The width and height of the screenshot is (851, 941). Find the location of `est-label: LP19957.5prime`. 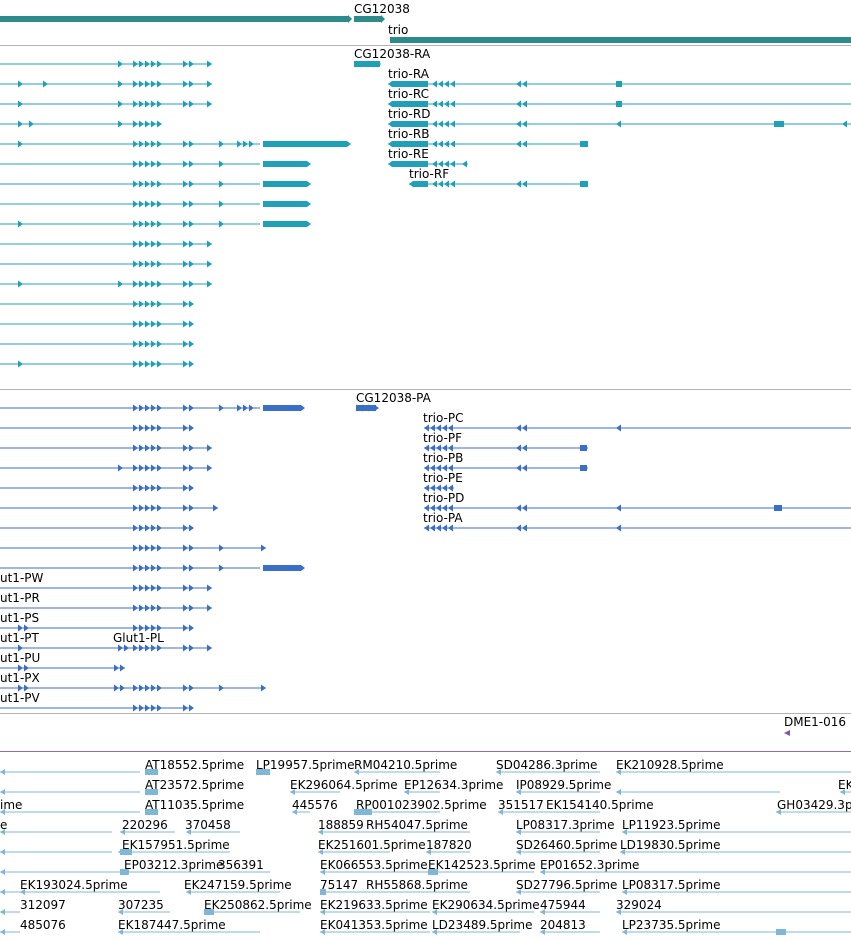

est-label: LP19957.5prime is located at coordinates (305, 765).